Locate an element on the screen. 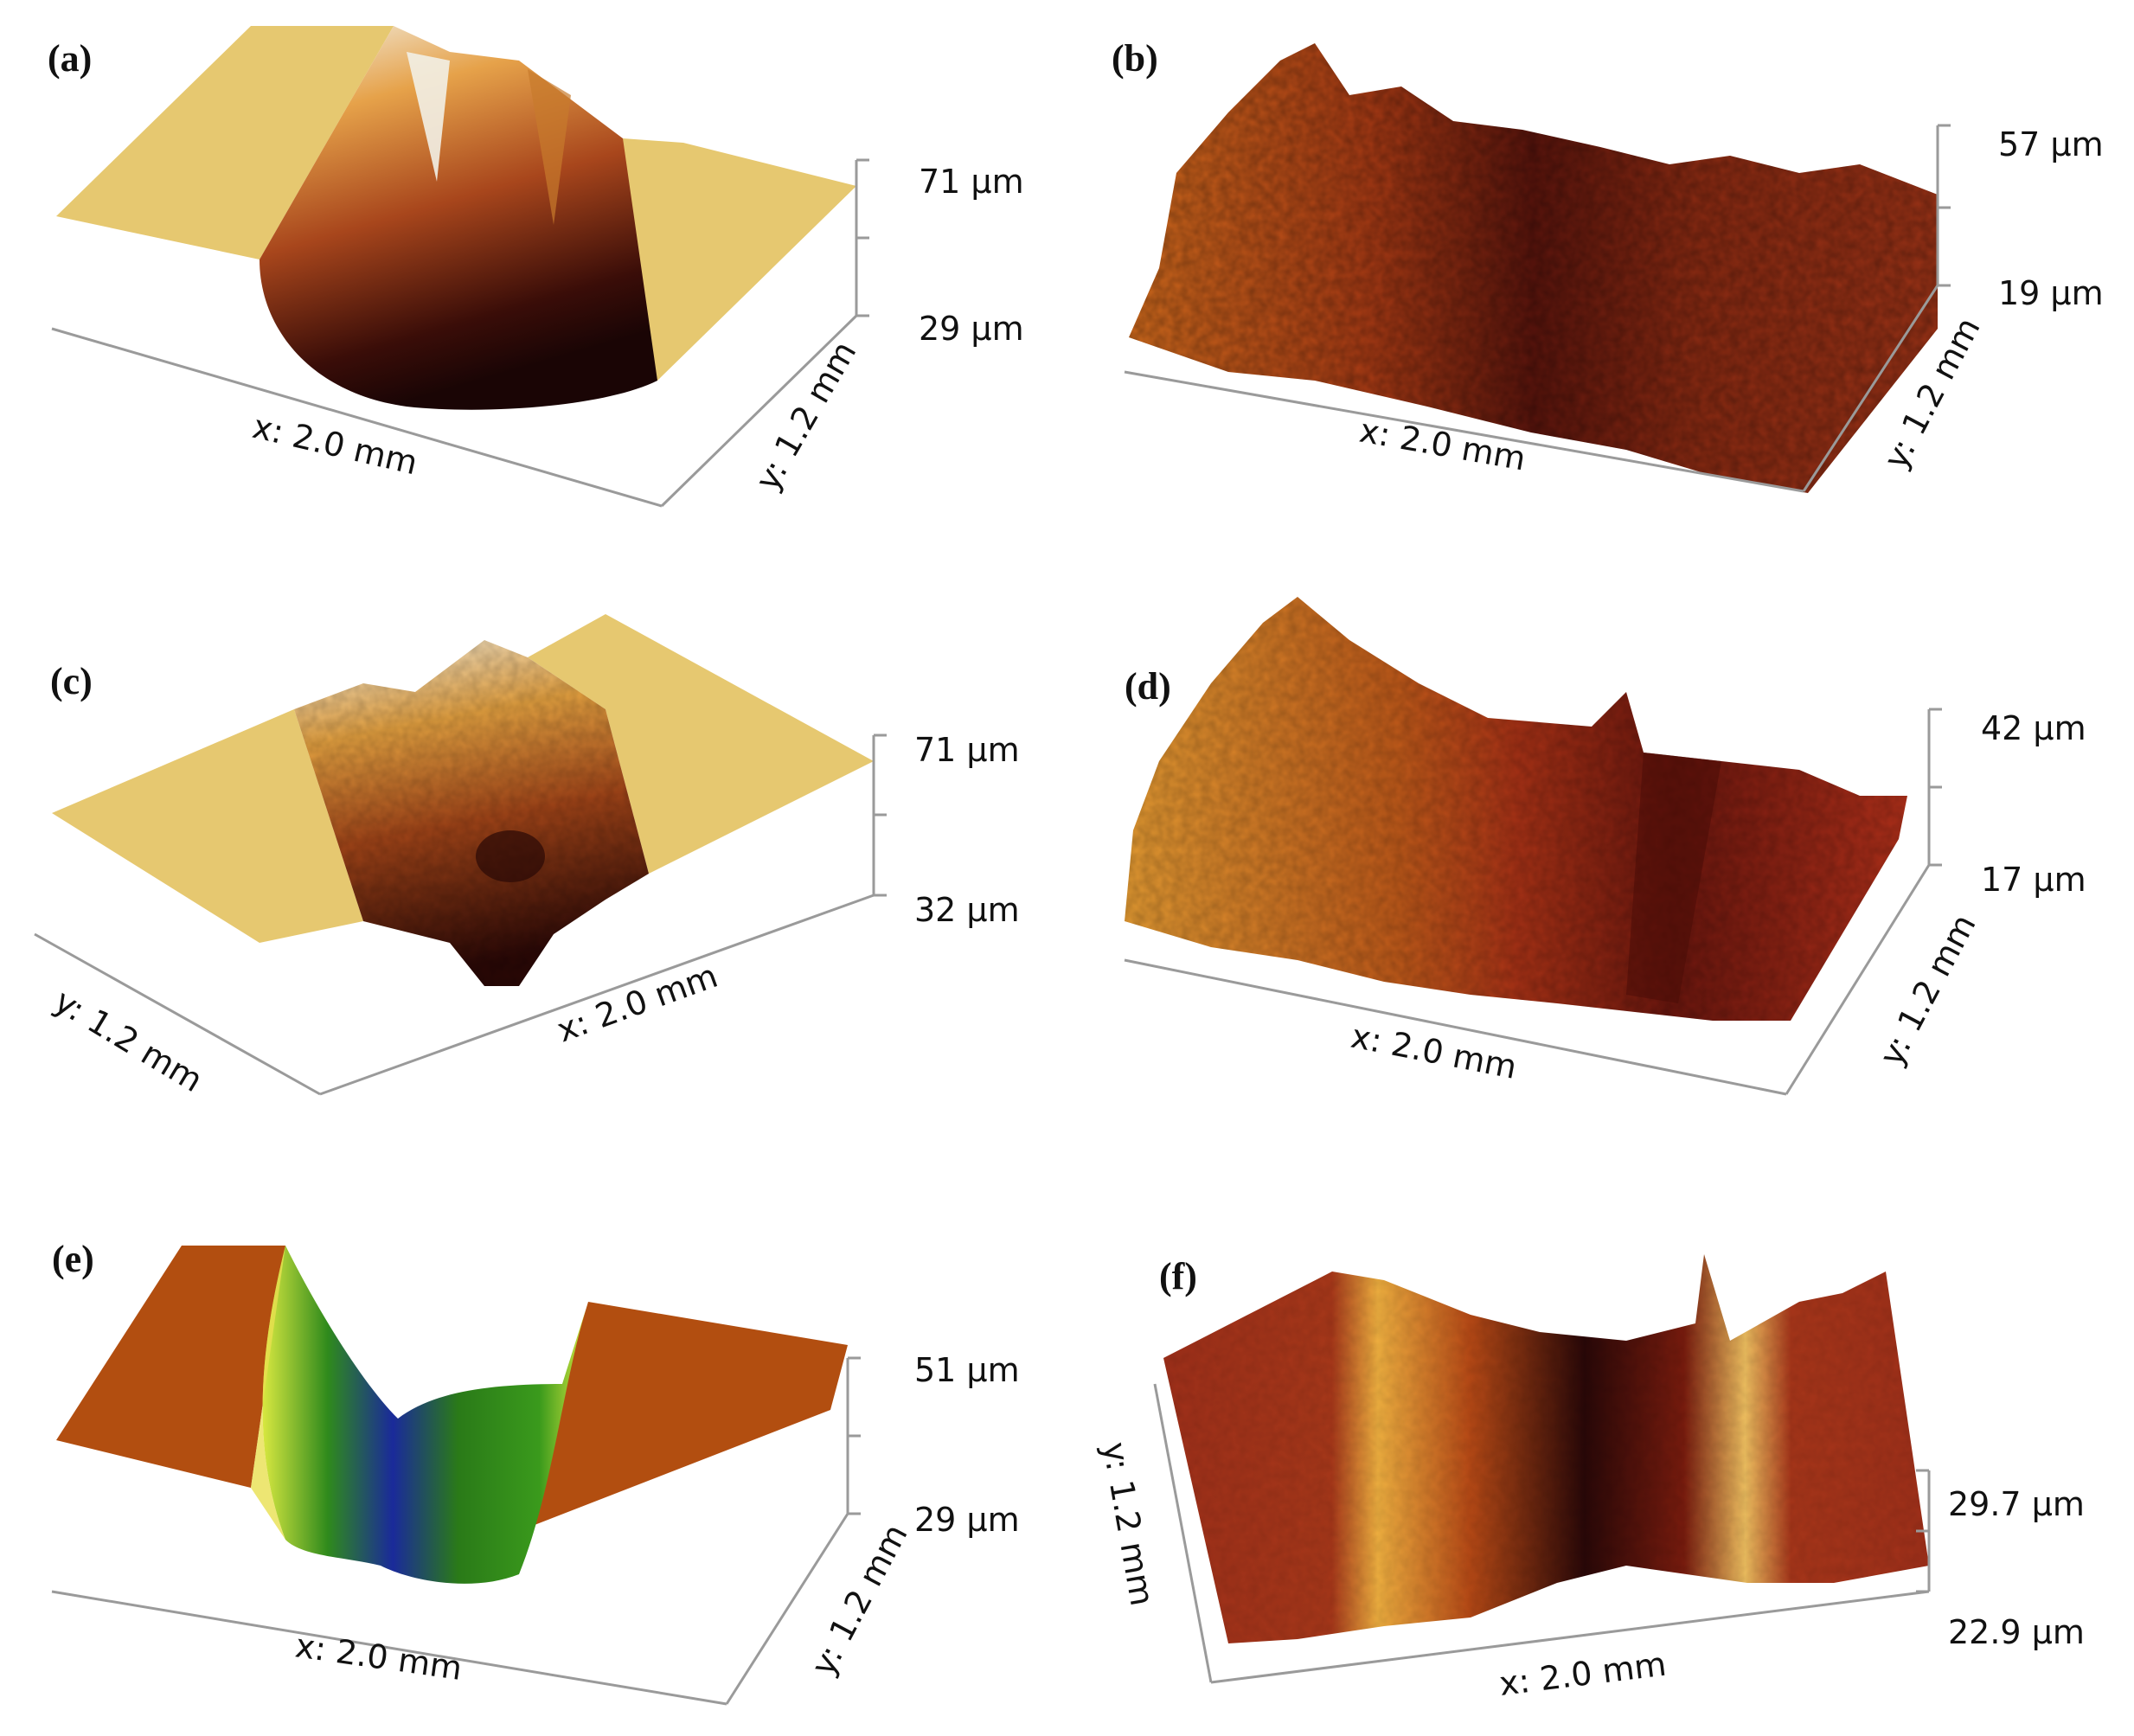 This screenshot has width=2134, height=1736. panel-d-z-bottom: 17 µm is located at coordinates (2033, 880).